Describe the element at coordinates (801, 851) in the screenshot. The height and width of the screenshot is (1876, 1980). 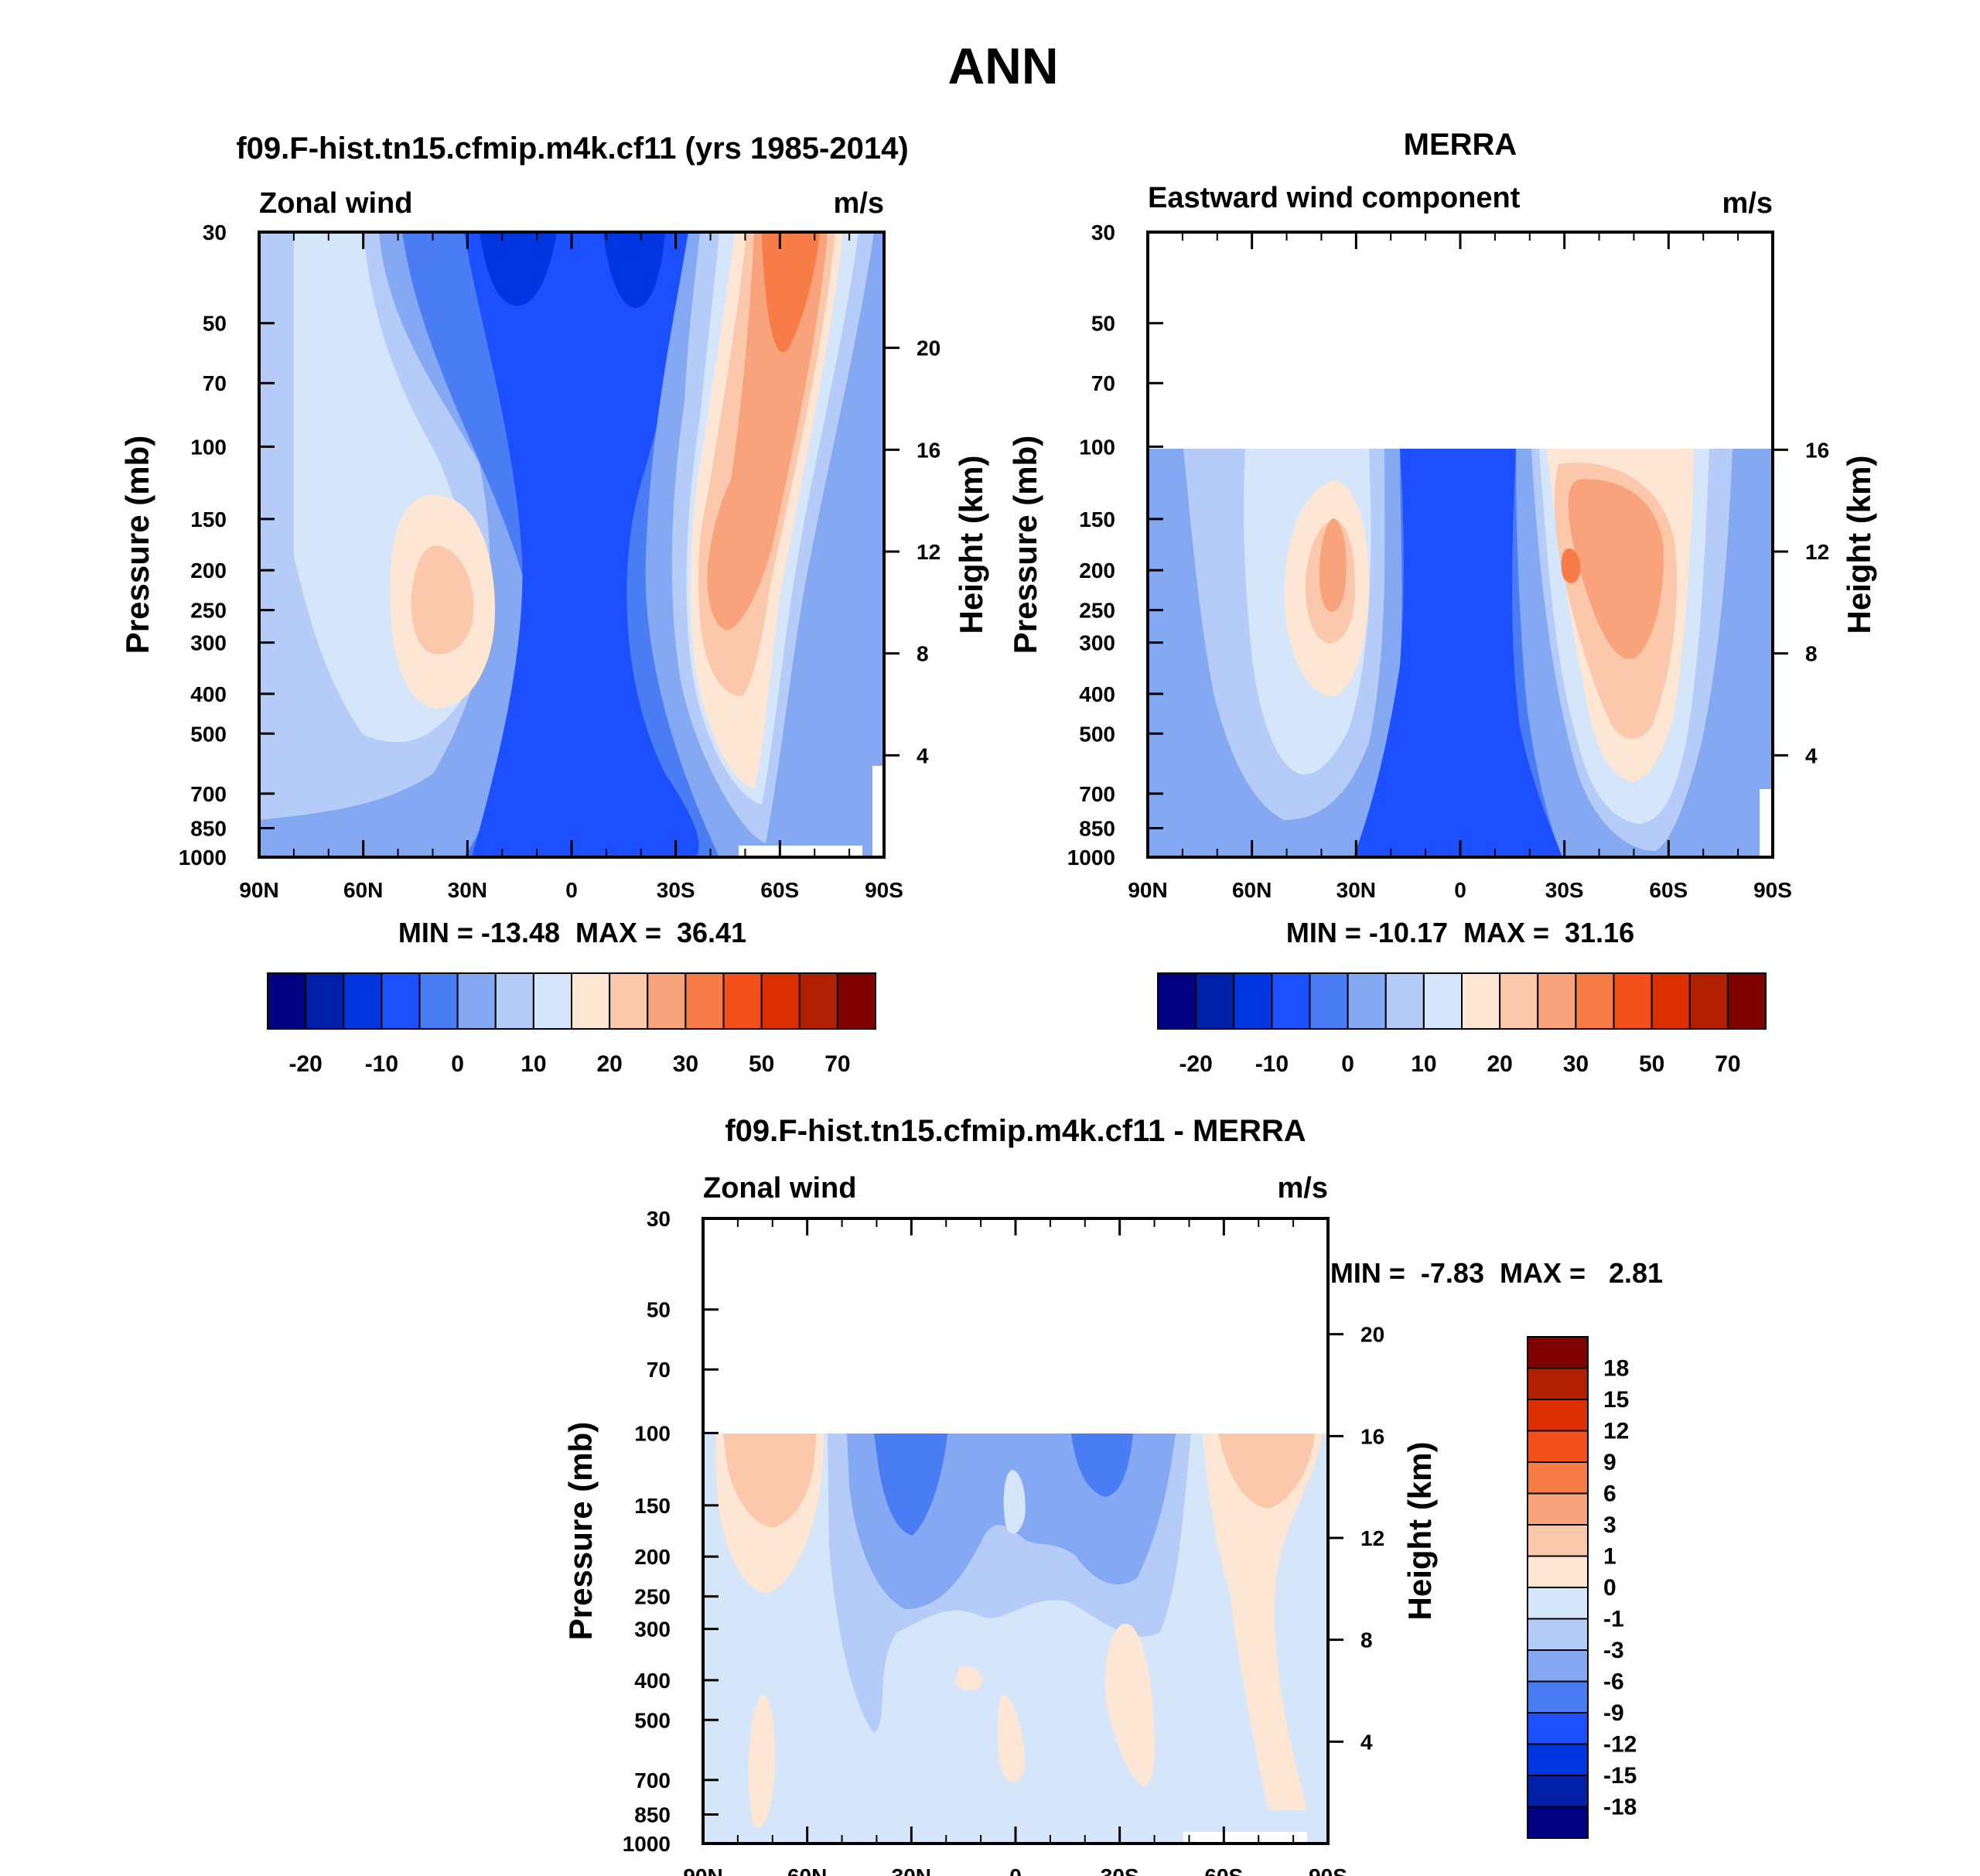
I see `model-missing` at that location.